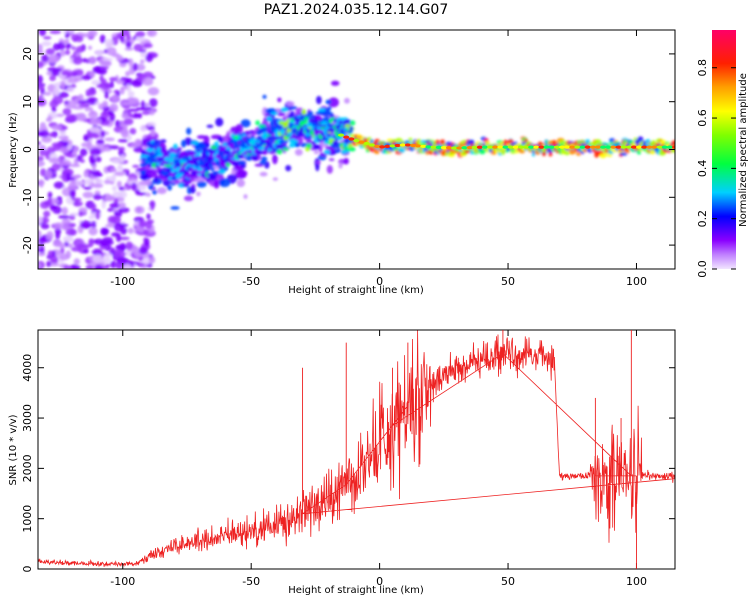 This screenshot has width=750, height=600. Describe the element at coordinates (702, 269) in the screenshot. I see `colorbar-tick-label: 0.0` at that location.